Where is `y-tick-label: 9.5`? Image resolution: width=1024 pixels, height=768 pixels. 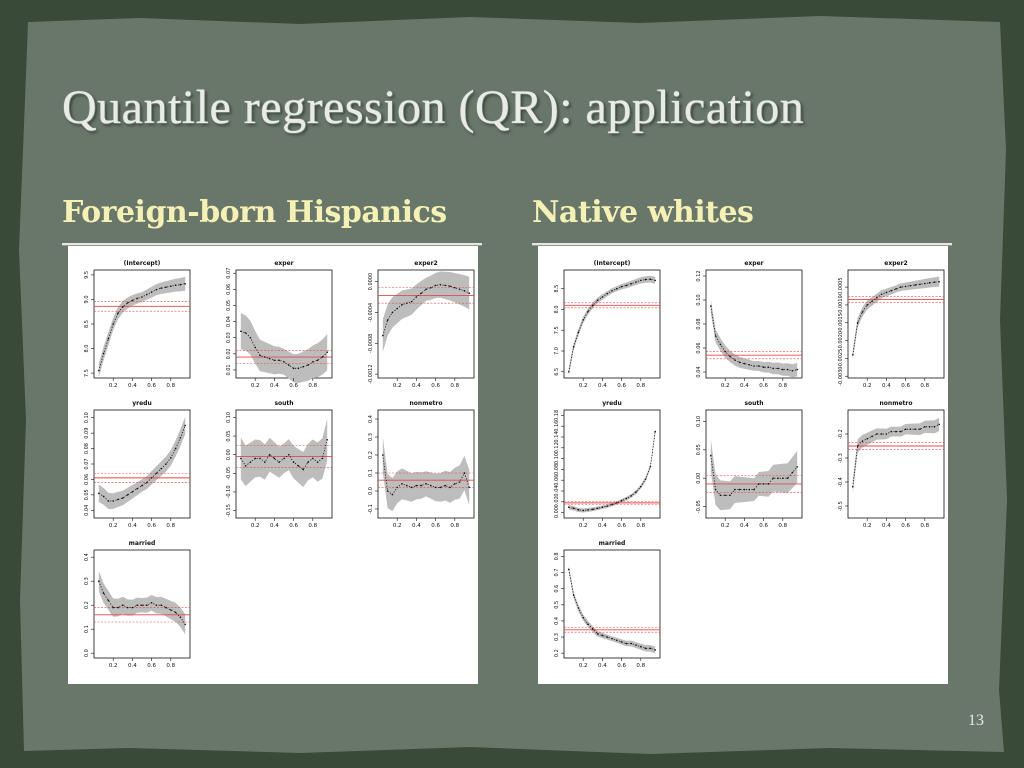
y-tick-label: 9.5 is located at coordinates (87, 275).